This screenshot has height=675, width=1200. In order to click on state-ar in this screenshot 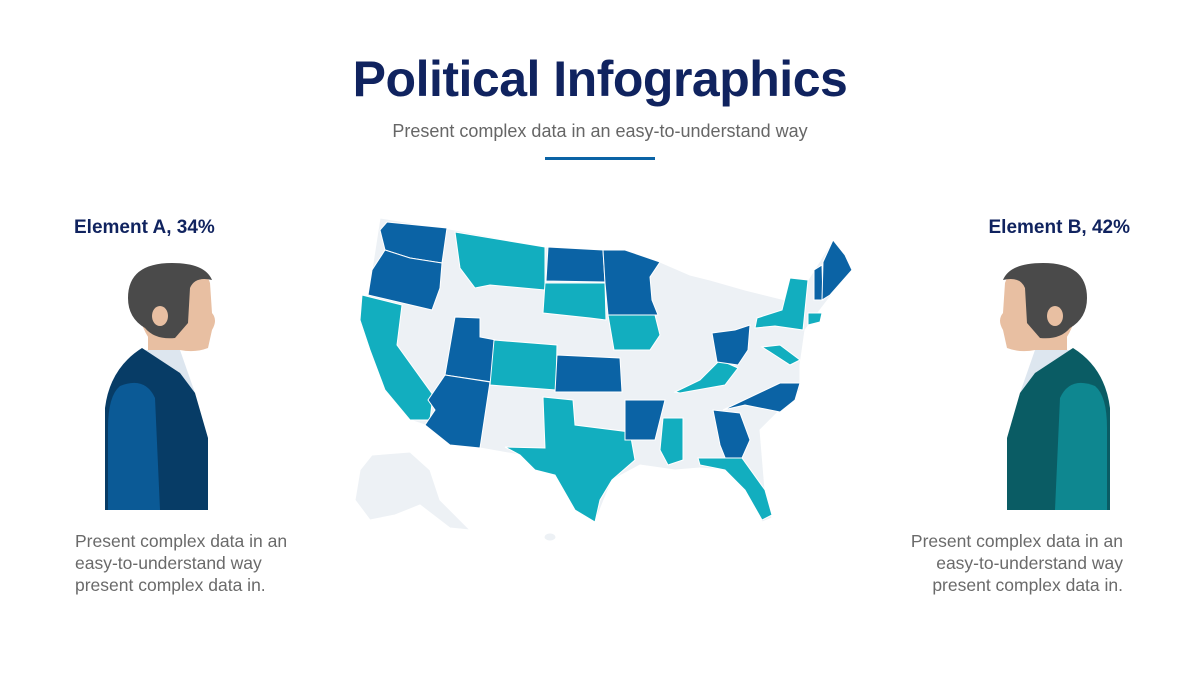, I will do `click(645, 420)`.